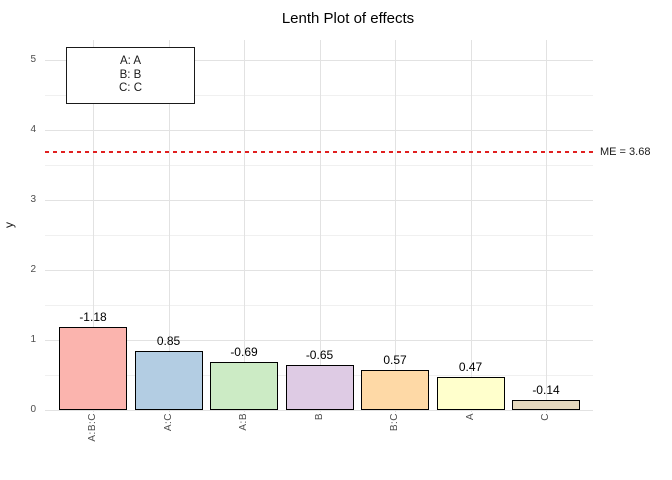  What do you see at coordinates (243, 422) in the screenshot?
I see `x-tick-label-A:B: A:B` at bounding box center [243, 422].